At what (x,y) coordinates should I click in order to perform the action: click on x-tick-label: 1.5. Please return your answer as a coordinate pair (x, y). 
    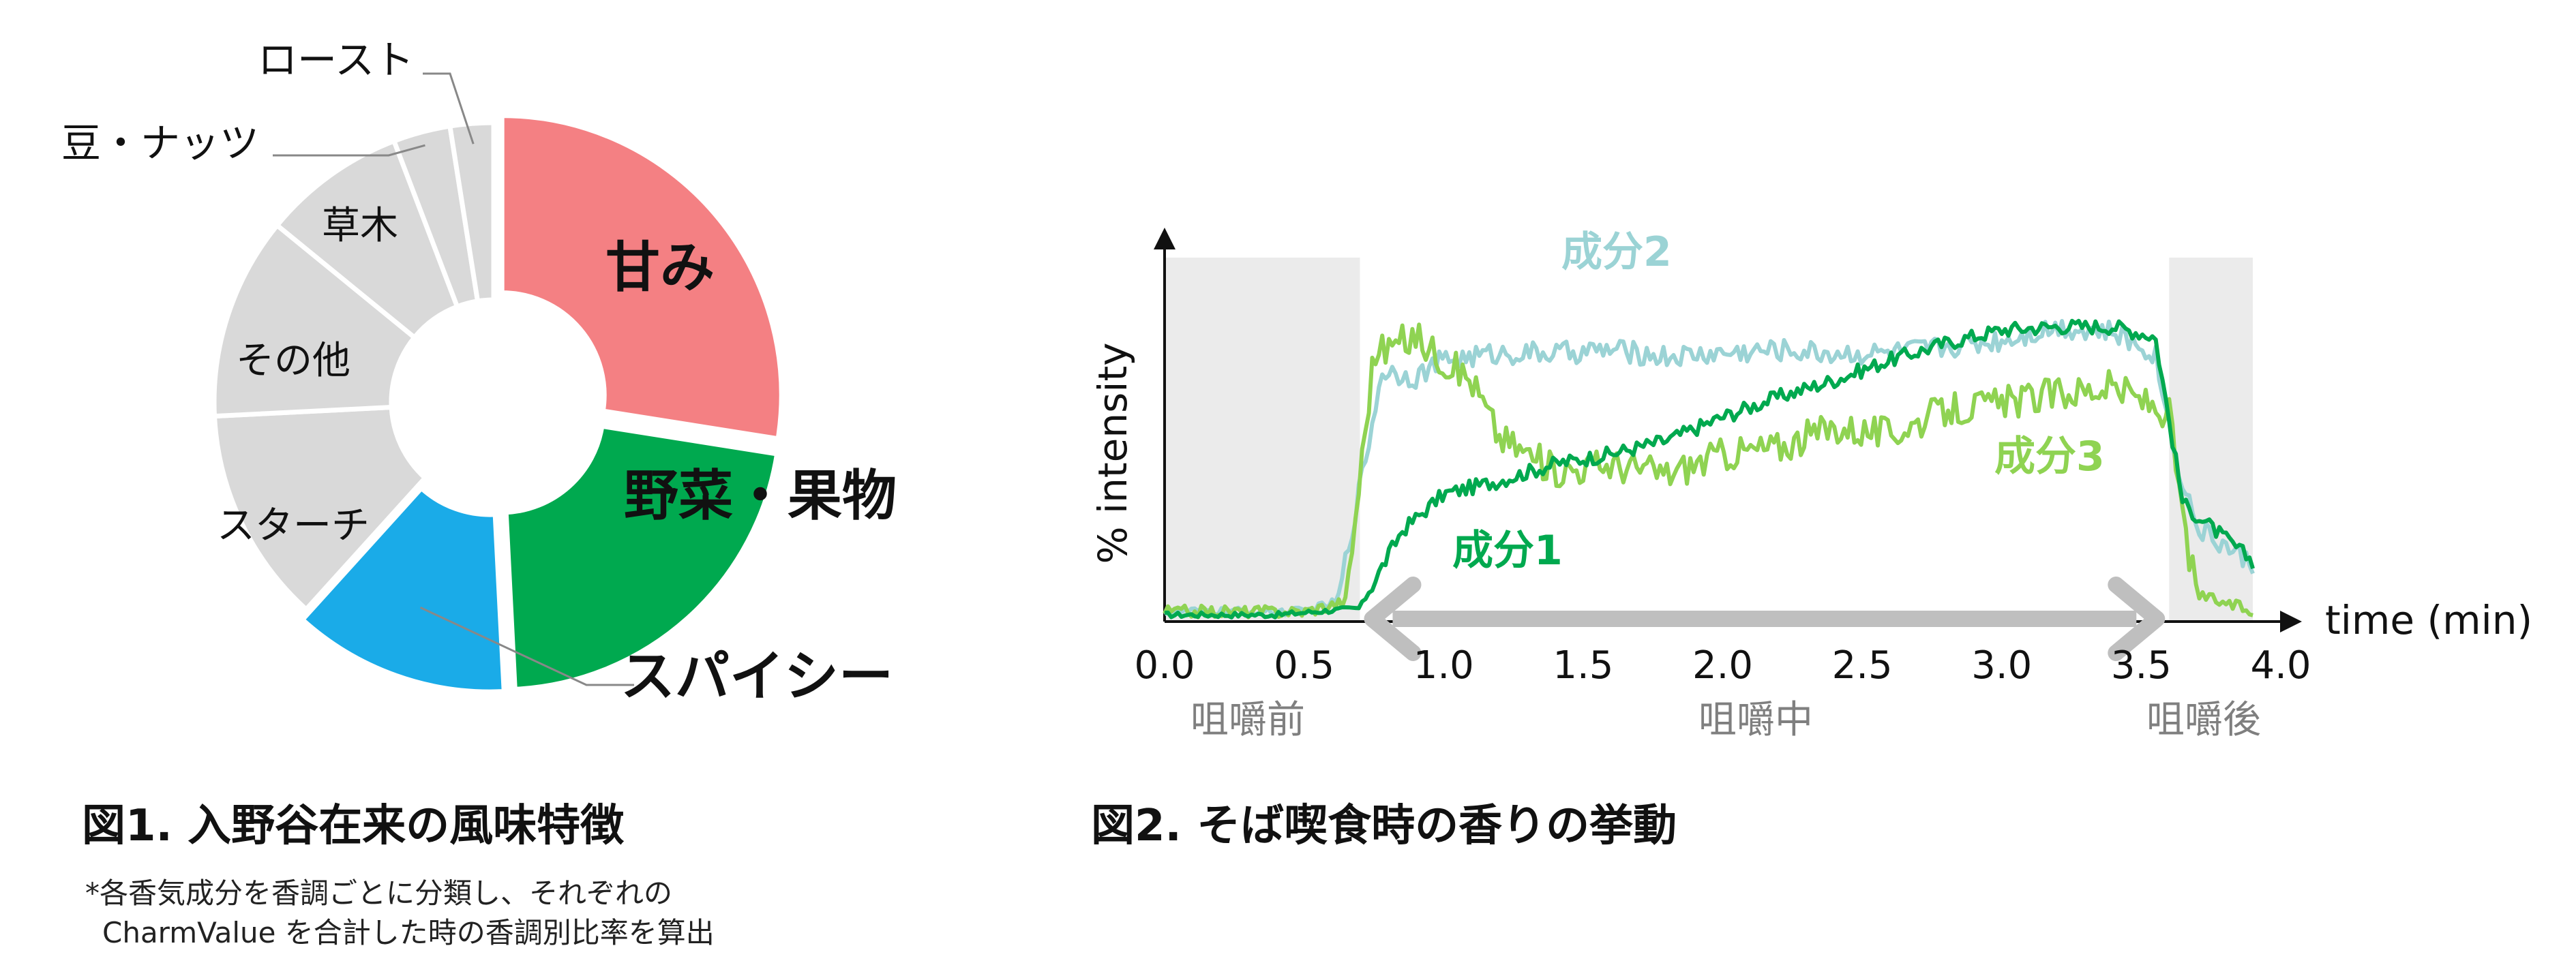
    Looking at the image, I should click on (1583, 665).